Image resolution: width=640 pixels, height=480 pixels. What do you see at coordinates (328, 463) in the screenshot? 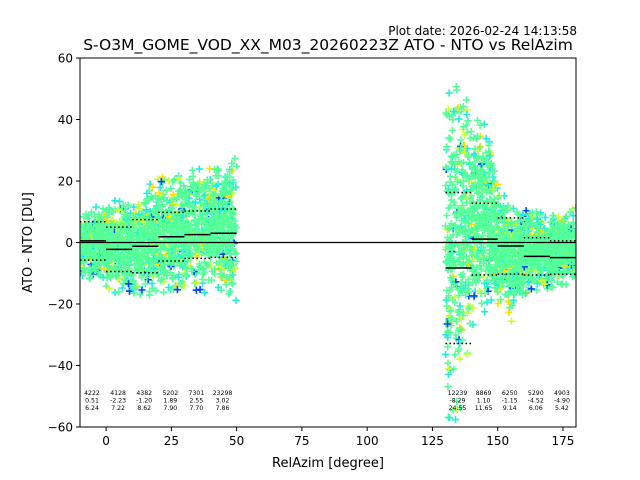
I see `x-axis-label: RelAzim [degree]` at bounding box center [328, 463].